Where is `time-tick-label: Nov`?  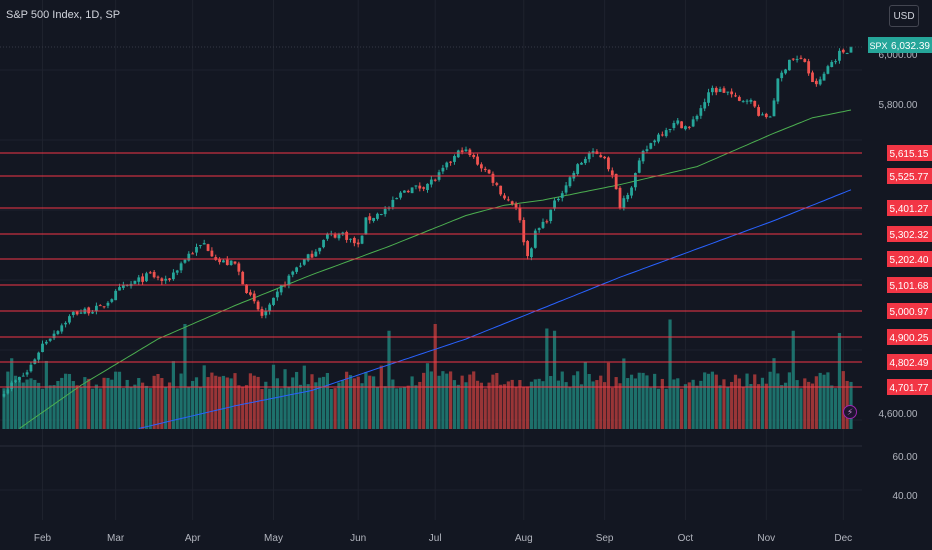 time-tick-label: Nov is located at coordinates (766, 538).